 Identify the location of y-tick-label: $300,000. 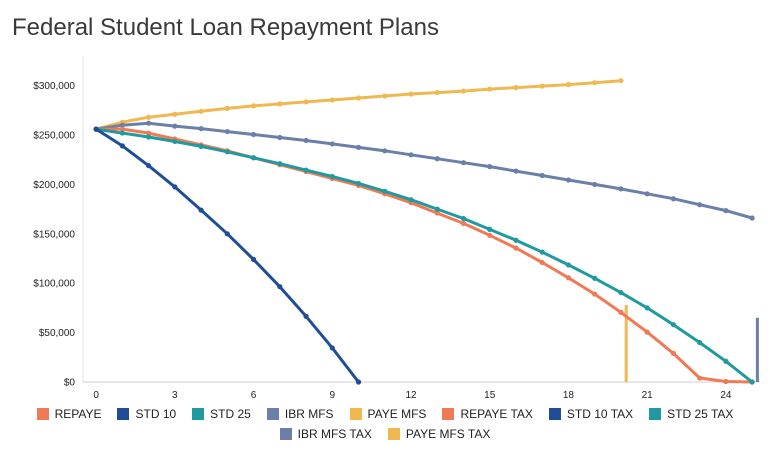
(54, 86).